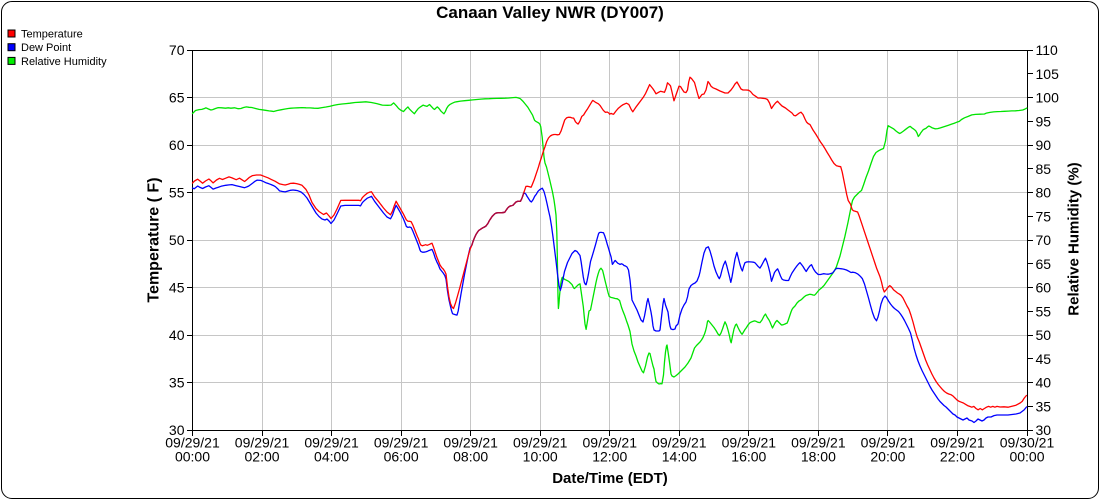 The height and width of the screenshot is (500, 1100). Describe the element at coordinates (1048, 74) in the screenshot. I see `svg-text: 105` at that location.